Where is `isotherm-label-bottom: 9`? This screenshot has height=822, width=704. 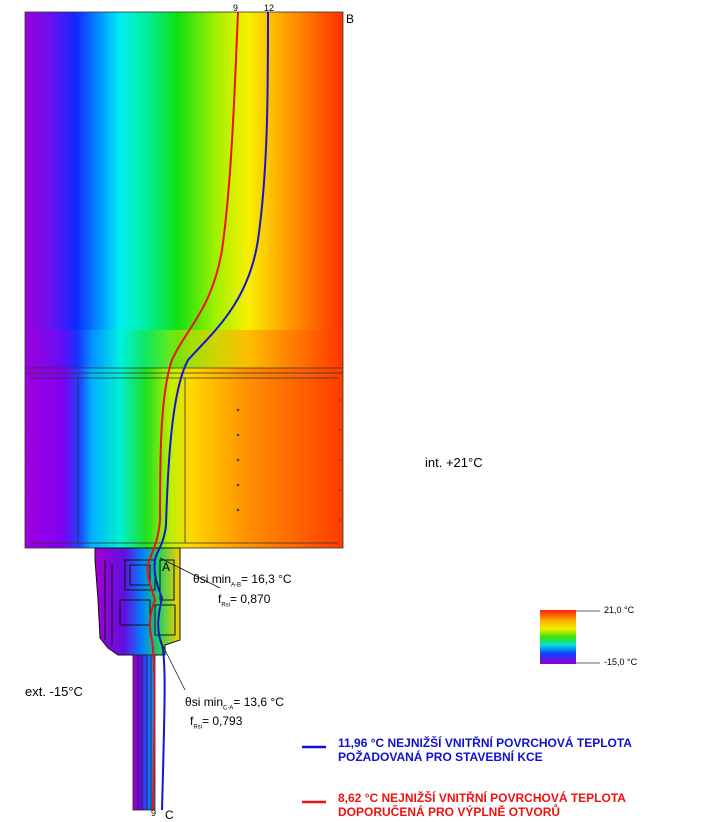
isotherm-label-bottom: 9 is located at coordinates (154, 813).